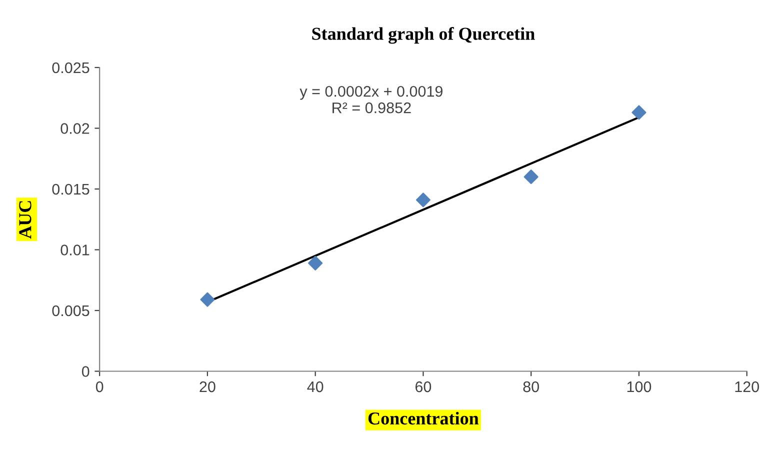 This screenshot has height=450, width=766. What do you see at coordinates (371, 100) in the screenshot?
I see `annotation: y = 0.0002x + 0.0019 R² = 0.9852` at bounding box center [371, 100].